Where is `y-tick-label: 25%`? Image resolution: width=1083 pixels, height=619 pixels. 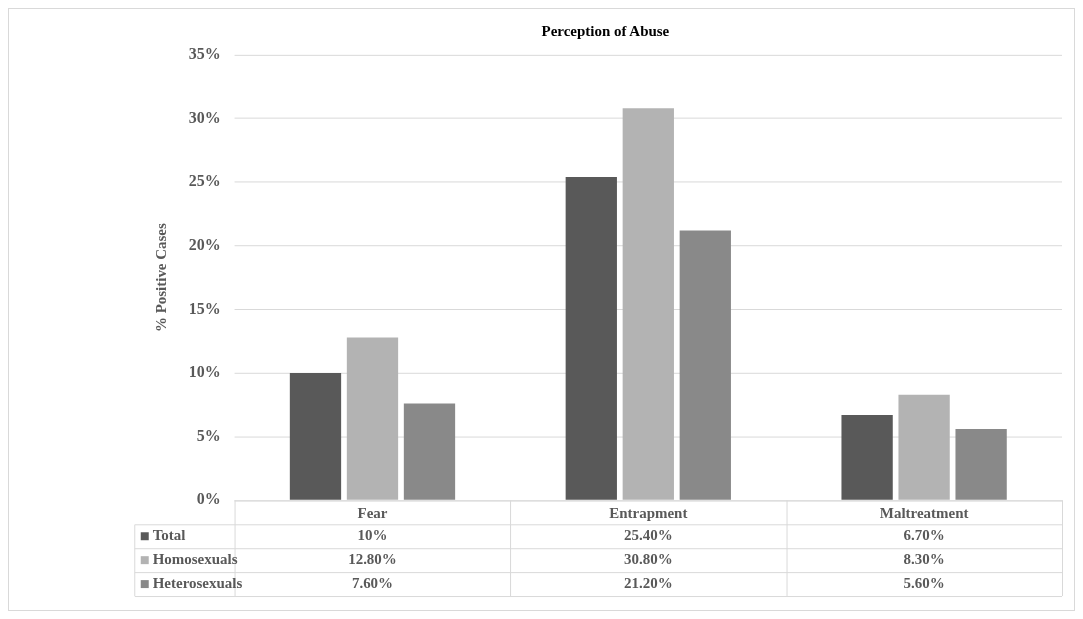 y-tick-label: 25% is located at coordinates (204, 181).